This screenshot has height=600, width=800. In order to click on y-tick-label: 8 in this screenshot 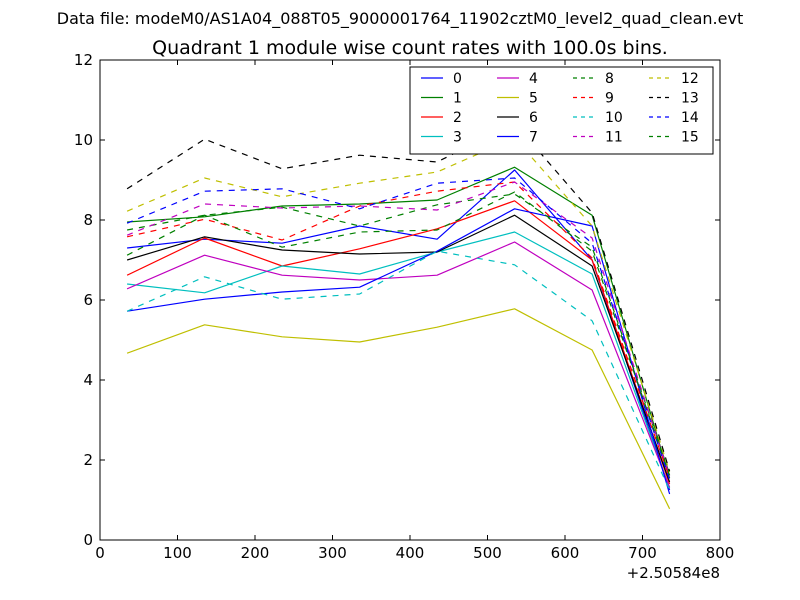, I will do `click(88, 220)`.